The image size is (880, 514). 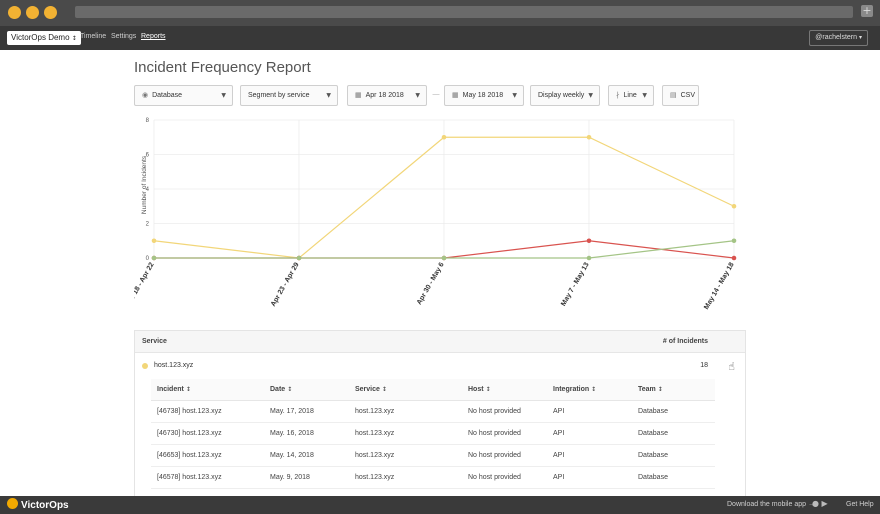 I want to click on cell-incident: [46653] host.123.xyz, so click(x=189, y=455).